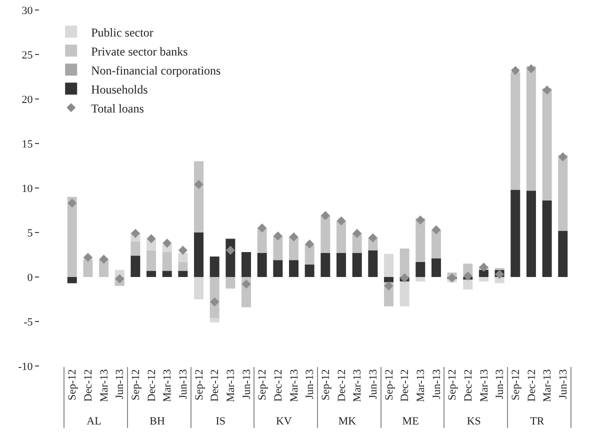  Describe the element at coordinates (139, 51) in the screenshot. I see `legend-label: Private sector banks` at that location.